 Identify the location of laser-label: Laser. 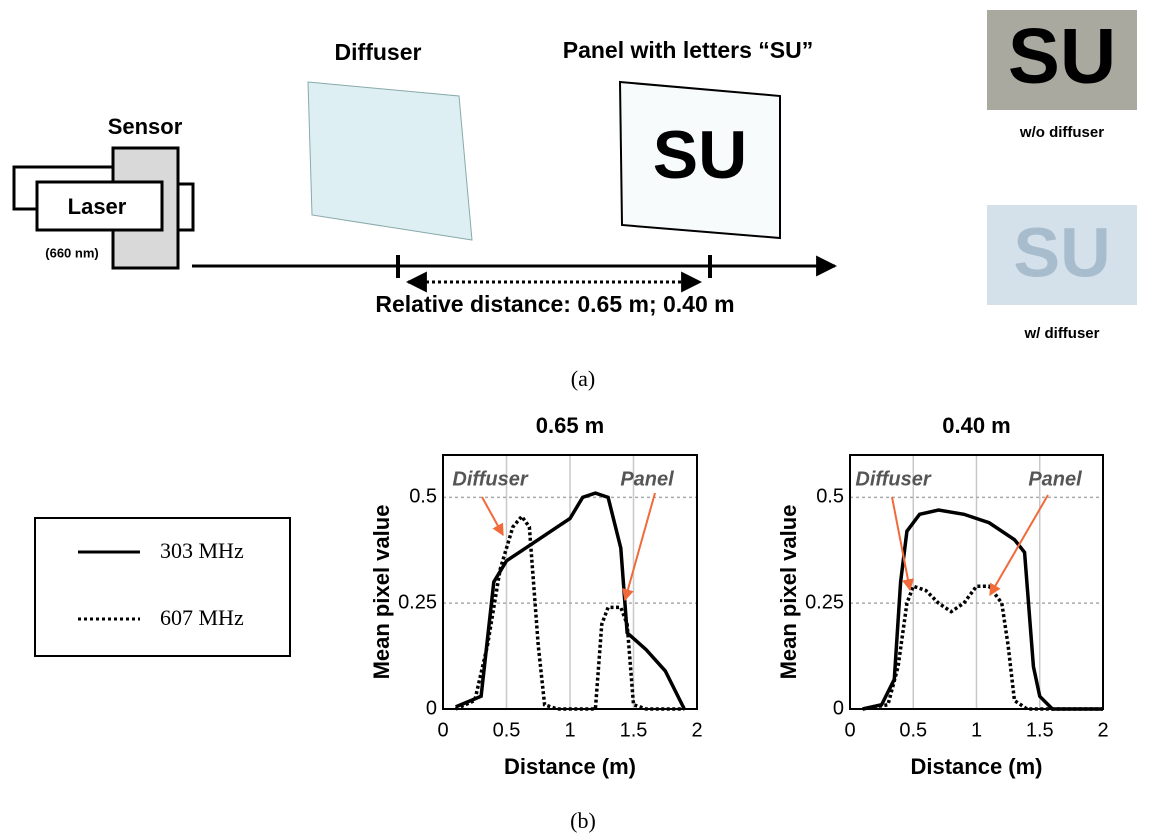
(97, 206).